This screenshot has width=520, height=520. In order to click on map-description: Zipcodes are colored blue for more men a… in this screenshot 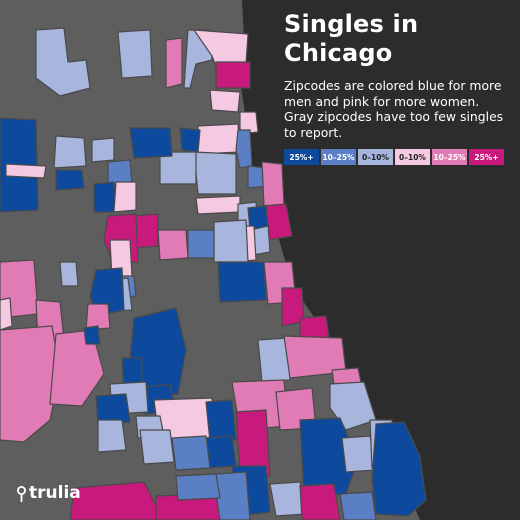, I will do `click(394, 109)`.